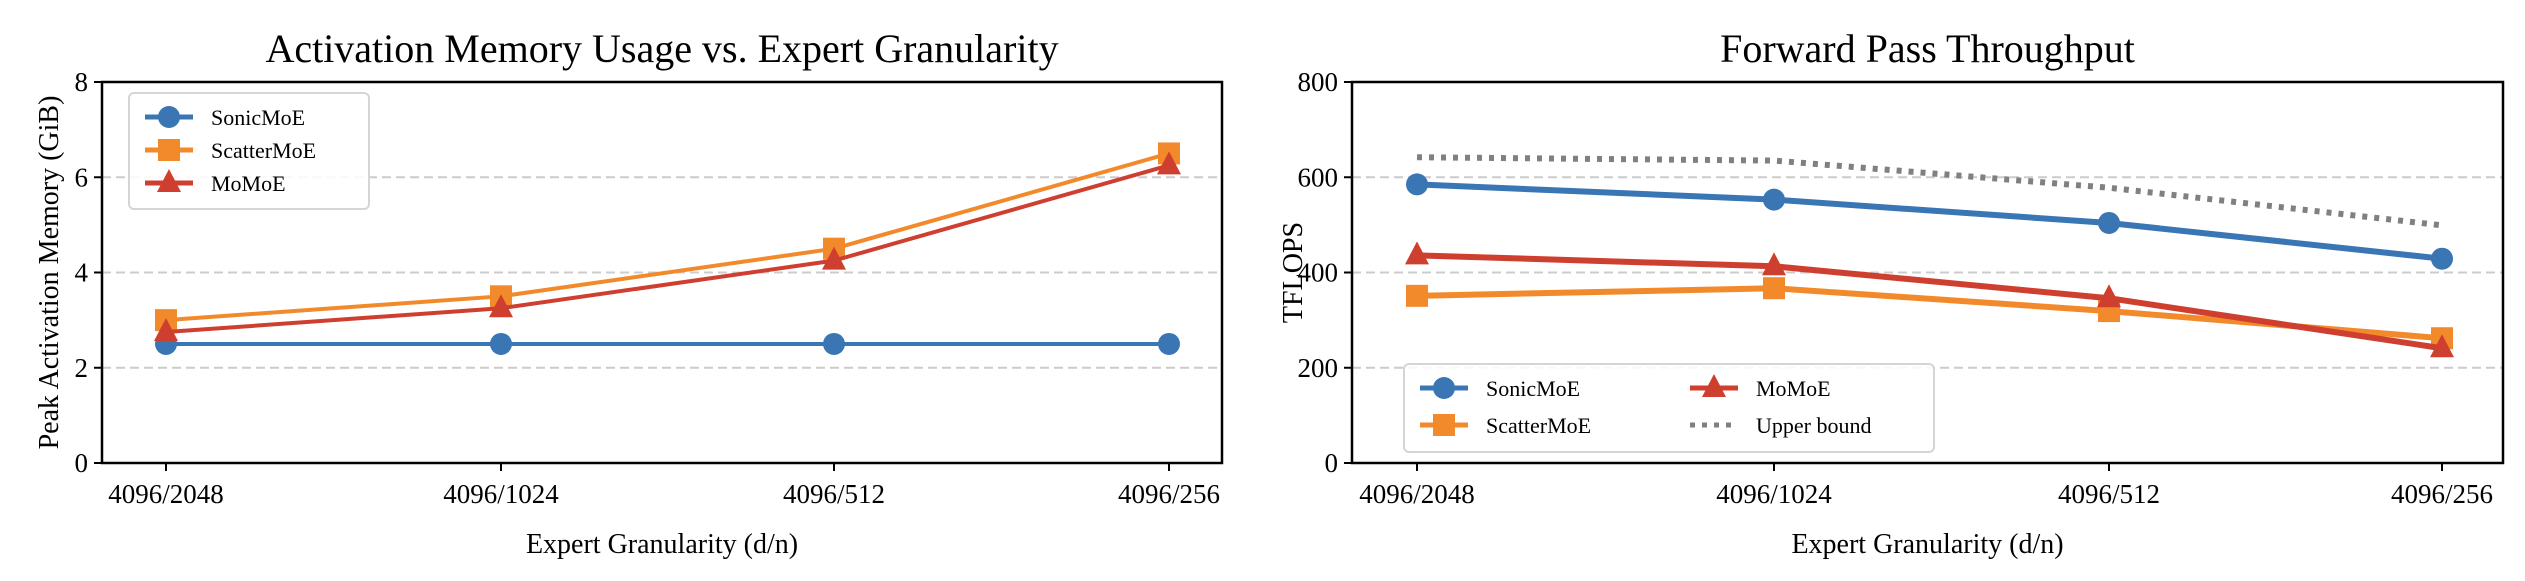 The width and height of the screenshot is (2525, 581). I want to click on y-tick-label: 2, so click(82, 368).